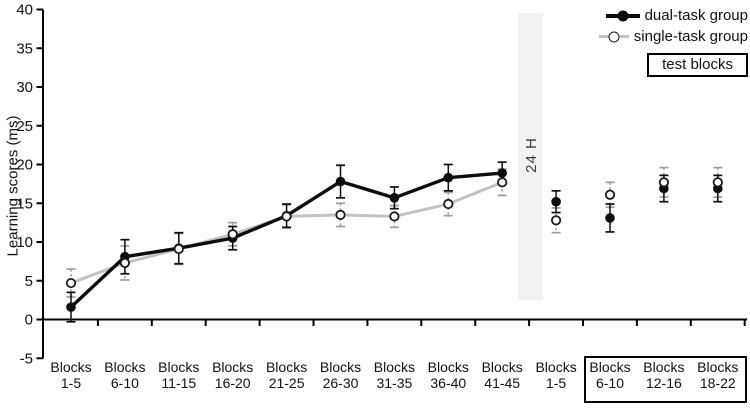 The width and height of the screenshot is (750, 409). I want to click on x-category-label: Blocks 11-15, so click(179, 375).